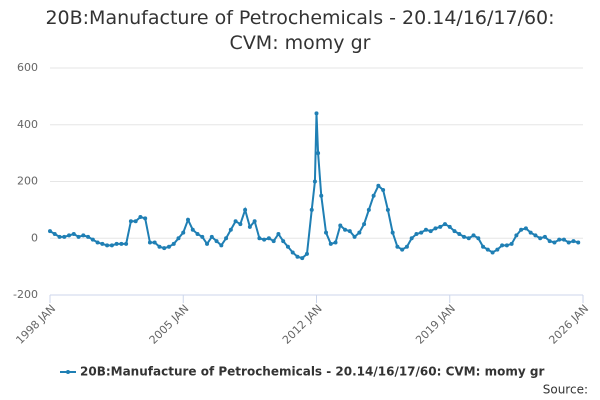 The width and height of the screenshot is (600, 400). What do you see at coordinates (35, 324) in the screenshot?
I see `x-tick-label: 1998 JAN` at bounding box center [35, 324].